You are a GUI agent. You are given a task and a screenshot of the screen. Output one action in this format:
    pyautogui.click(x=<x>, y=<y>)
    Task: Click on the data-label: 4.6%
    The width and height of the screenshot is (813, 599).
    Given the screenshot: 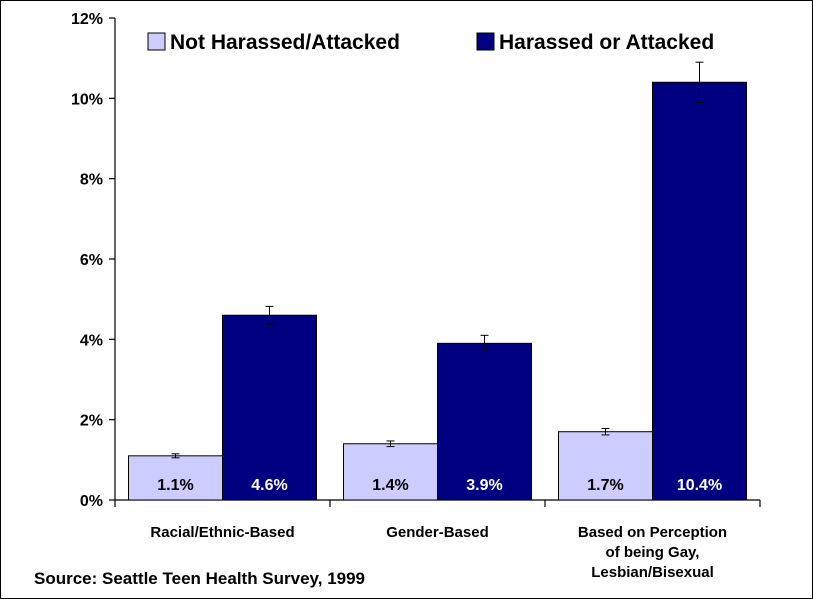 What is the action you would take?
    pyautogui.click(x=269, y=485)
    